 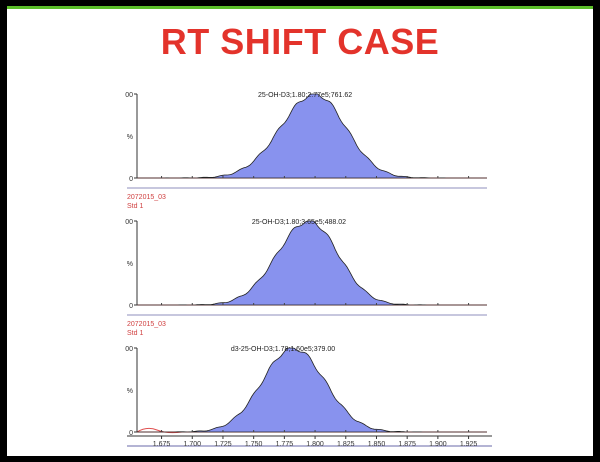 What do you see at coordinates (315, 444) in the screenshot?
I see `x-tick-label: 1.800` at bounding box center [315, 444].